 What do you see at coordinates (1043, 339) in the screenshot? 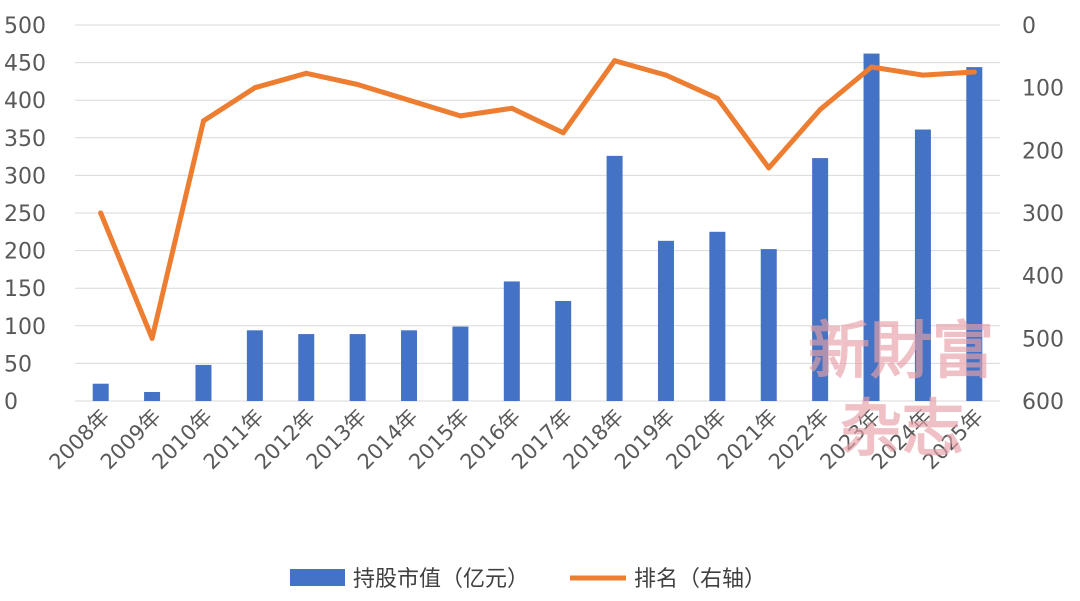
I see `right-tick-label: 500` at bounding box center [1043, 339].